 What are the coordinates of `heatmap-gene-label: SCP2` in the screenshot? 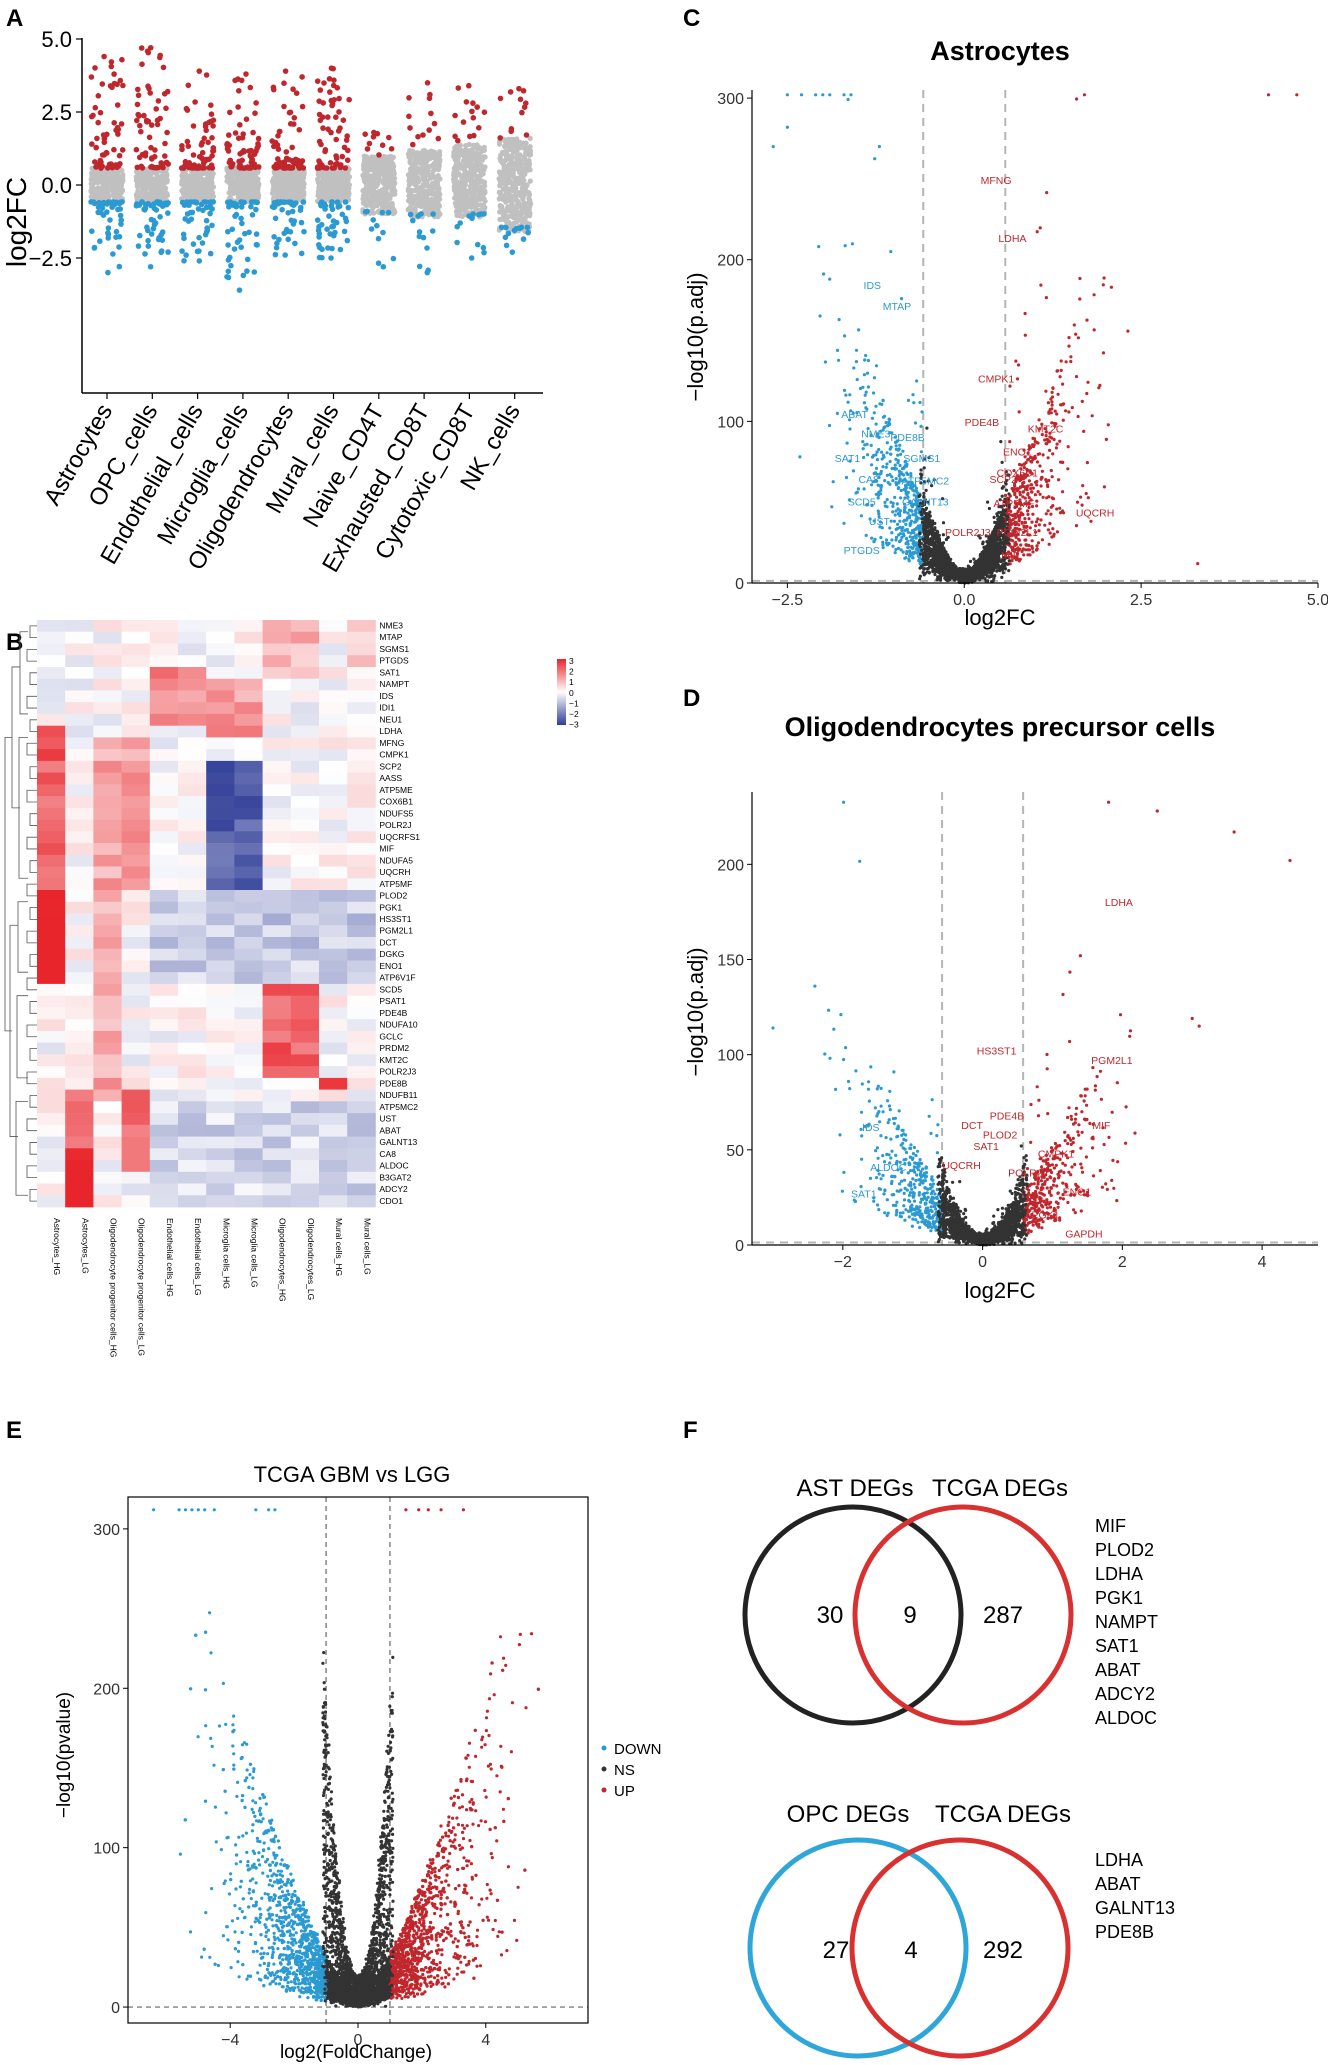 It's located at (390, 766).